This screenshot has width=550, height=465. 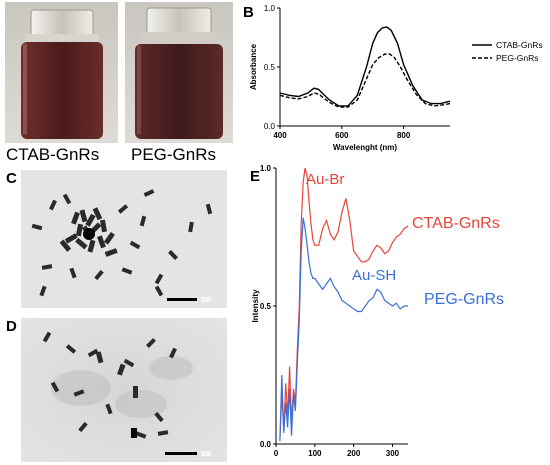 I want to click on x-tick-label: 400, so click(x=280, y=135).